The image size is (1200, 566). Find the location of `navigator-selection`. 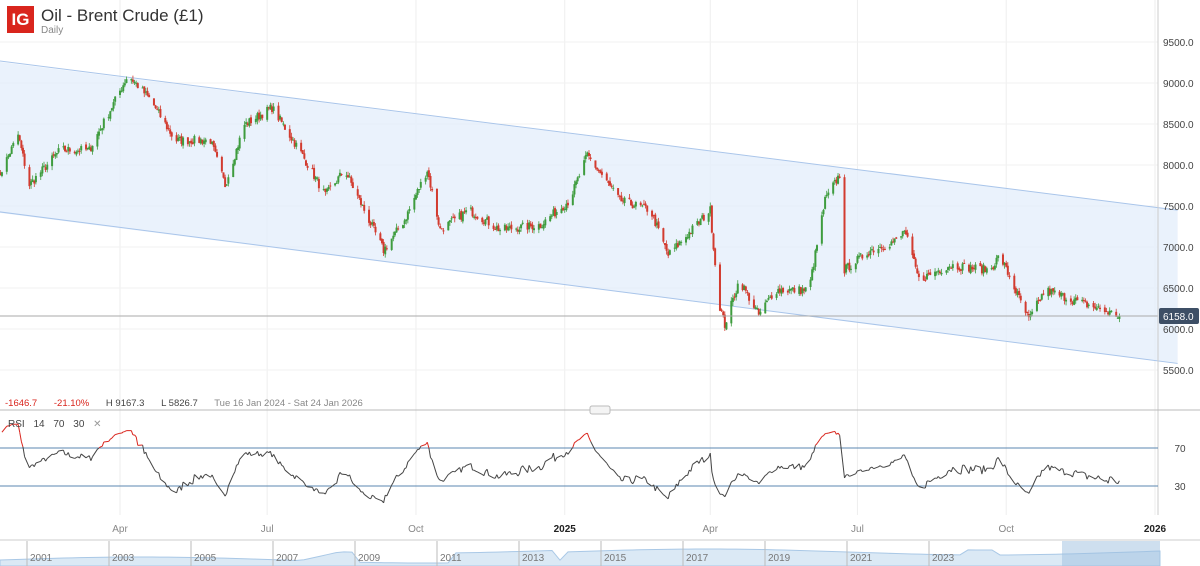

navigator-selection is located at coordinates (1111, 553).